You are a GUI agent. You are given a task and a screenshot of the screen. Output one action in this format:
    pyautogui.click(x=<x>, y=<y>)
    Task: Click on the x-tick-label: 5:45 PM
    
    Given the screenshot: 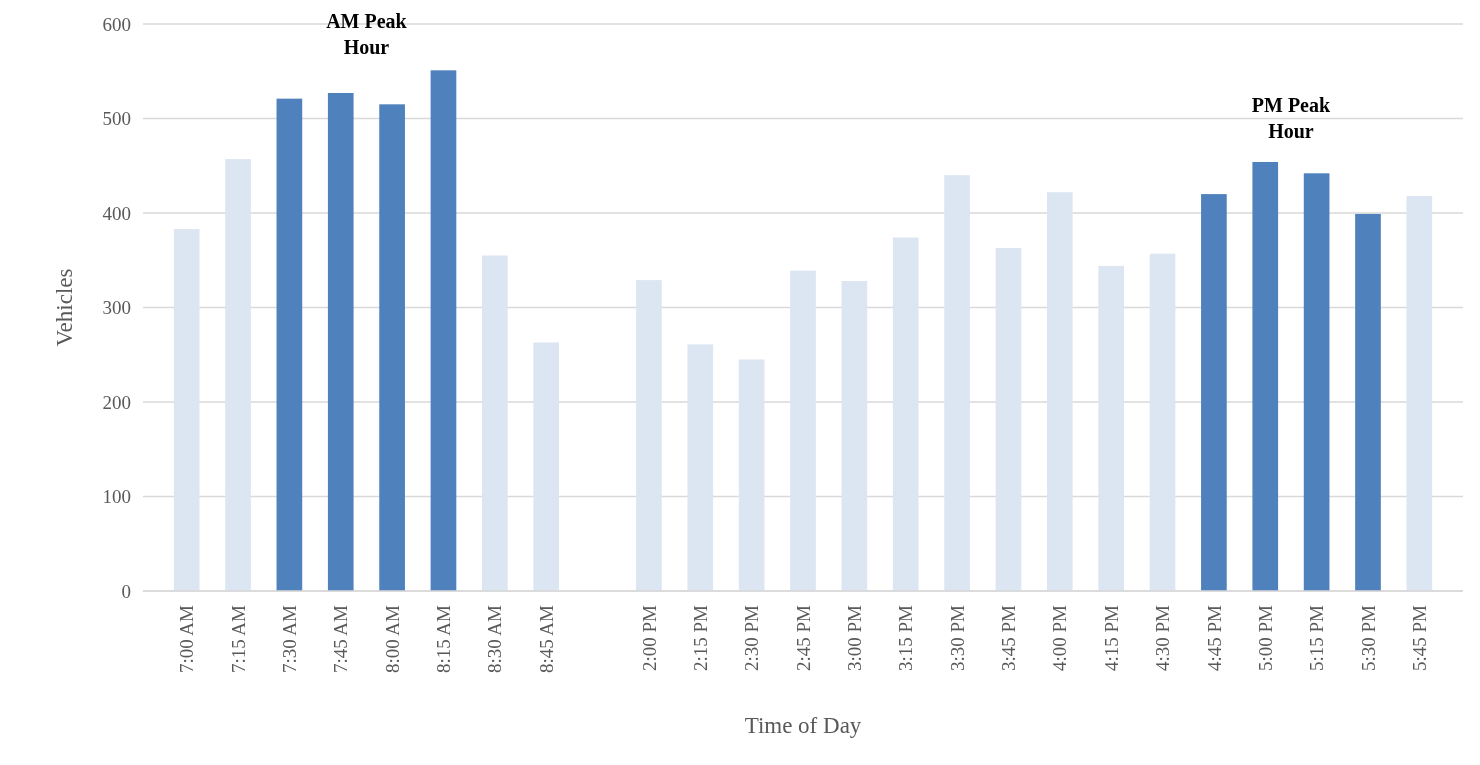 What is the action you would take?
    pyautogui.click(x=1419, y=637)
    